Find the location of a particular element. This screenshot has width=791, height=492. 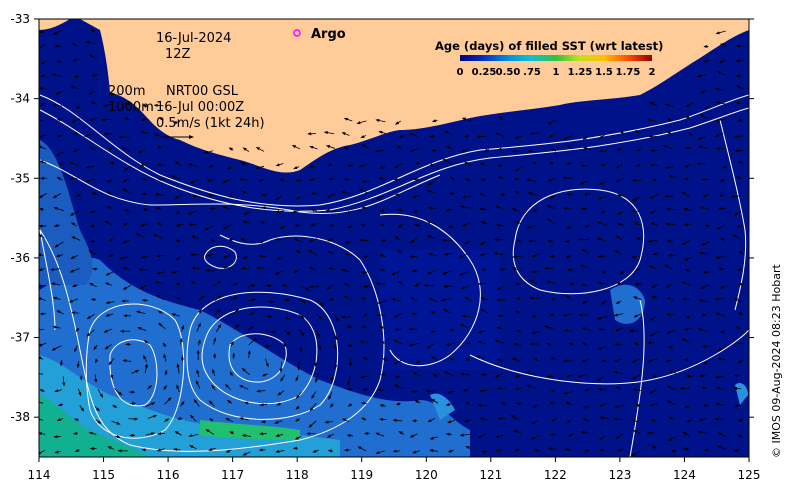

y-tick-label: -35 is located at coordinates (20, 178).